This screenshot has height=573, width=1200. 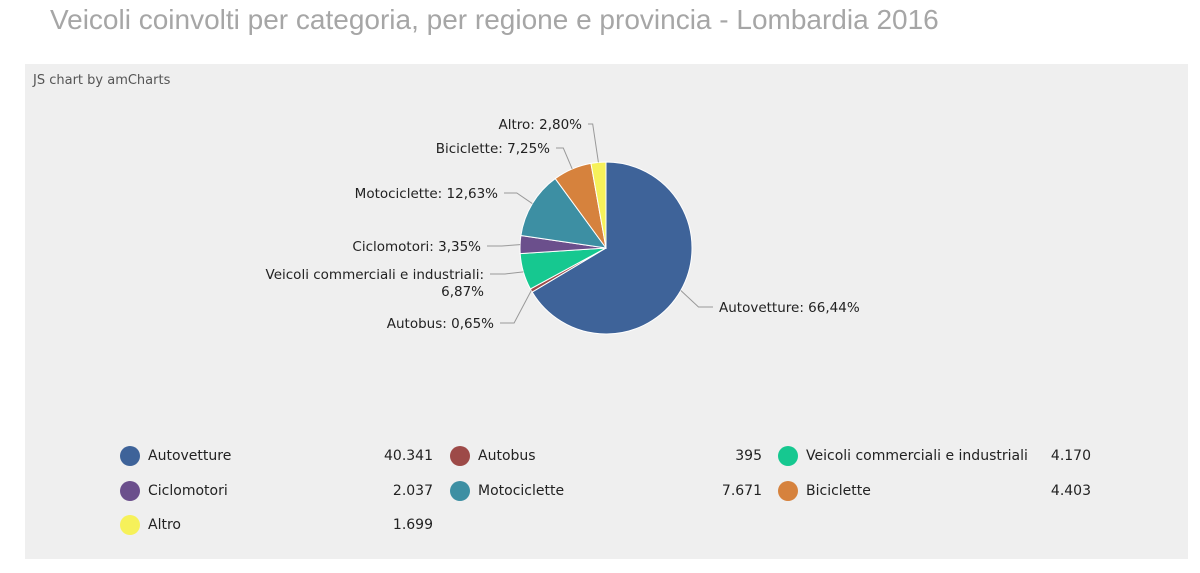 What do you see at coordinates (507, 456) in the screenshot?
I see `legend-label: Autobus` at bounding box center [507, 456].